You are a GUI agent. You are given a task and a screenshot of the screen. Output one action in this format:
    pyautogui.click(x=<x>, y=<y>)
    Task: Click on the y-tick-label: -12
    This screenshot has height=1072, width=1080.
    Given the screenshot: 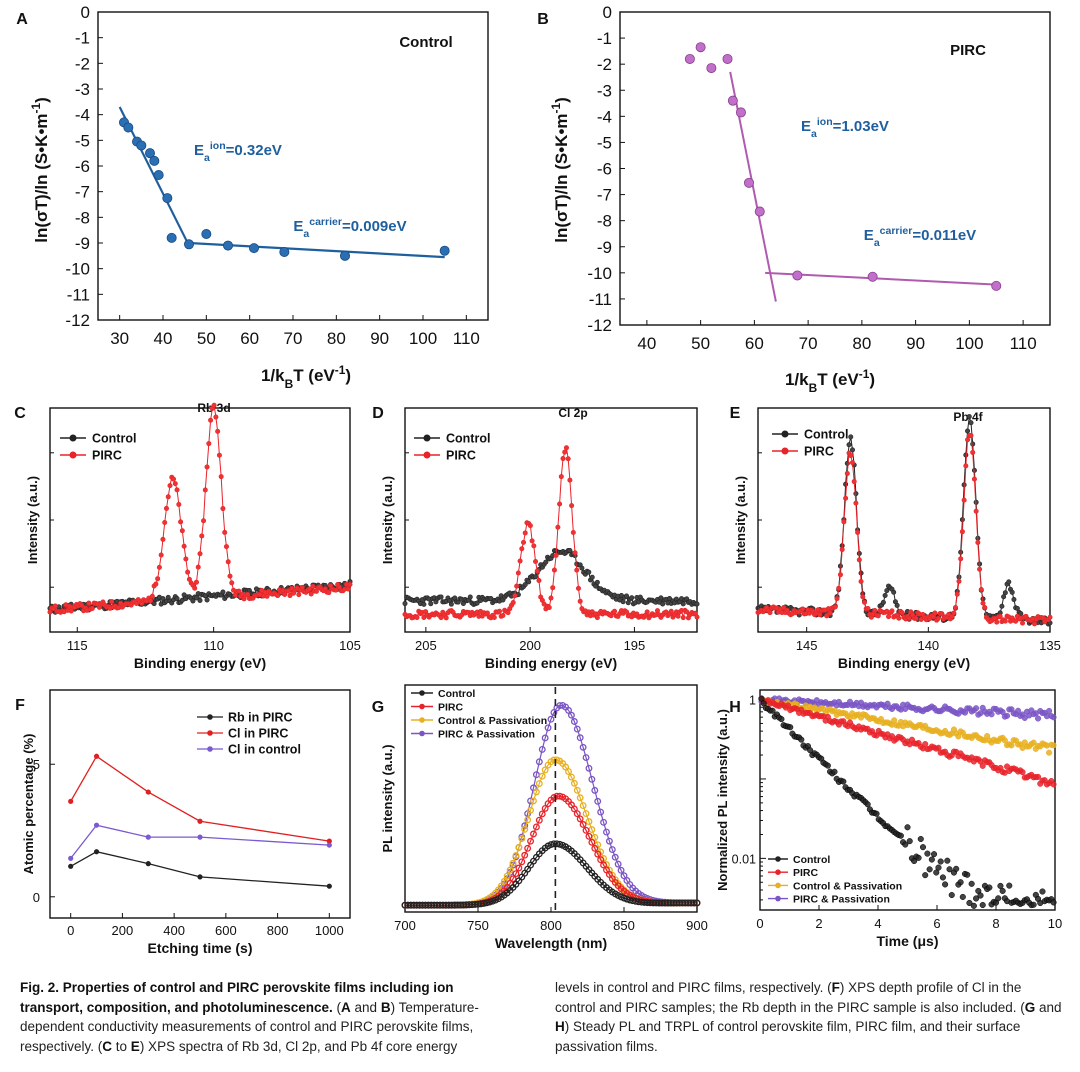 What is the action you would take?
    pyautogui.click(x=599, y=325)
    